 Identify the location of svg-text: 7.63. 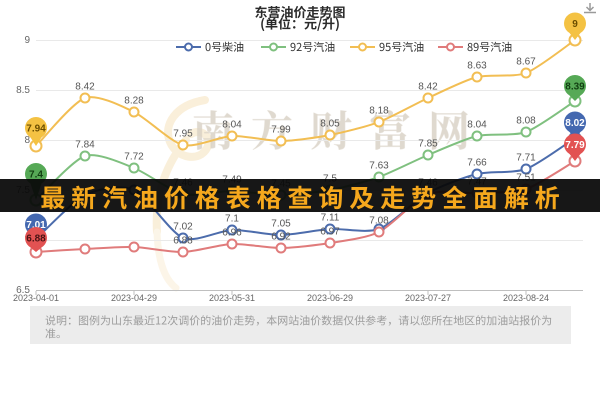
(379, 166).